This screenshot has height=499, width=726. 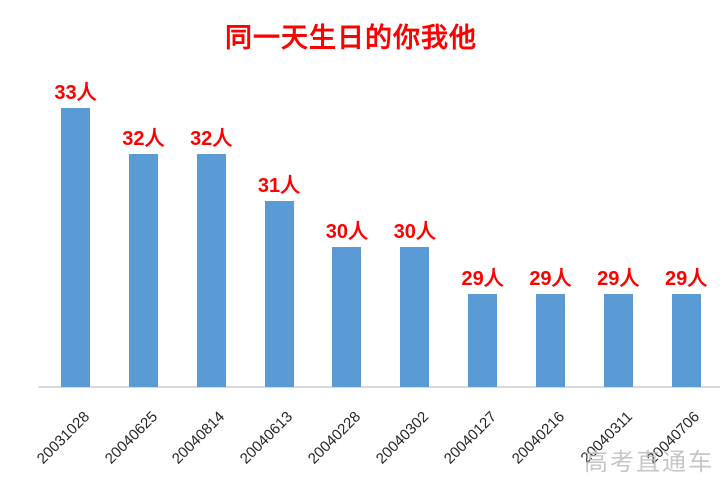 I want to click on x-tick-label: 20040302, so click(x=402, y=438).